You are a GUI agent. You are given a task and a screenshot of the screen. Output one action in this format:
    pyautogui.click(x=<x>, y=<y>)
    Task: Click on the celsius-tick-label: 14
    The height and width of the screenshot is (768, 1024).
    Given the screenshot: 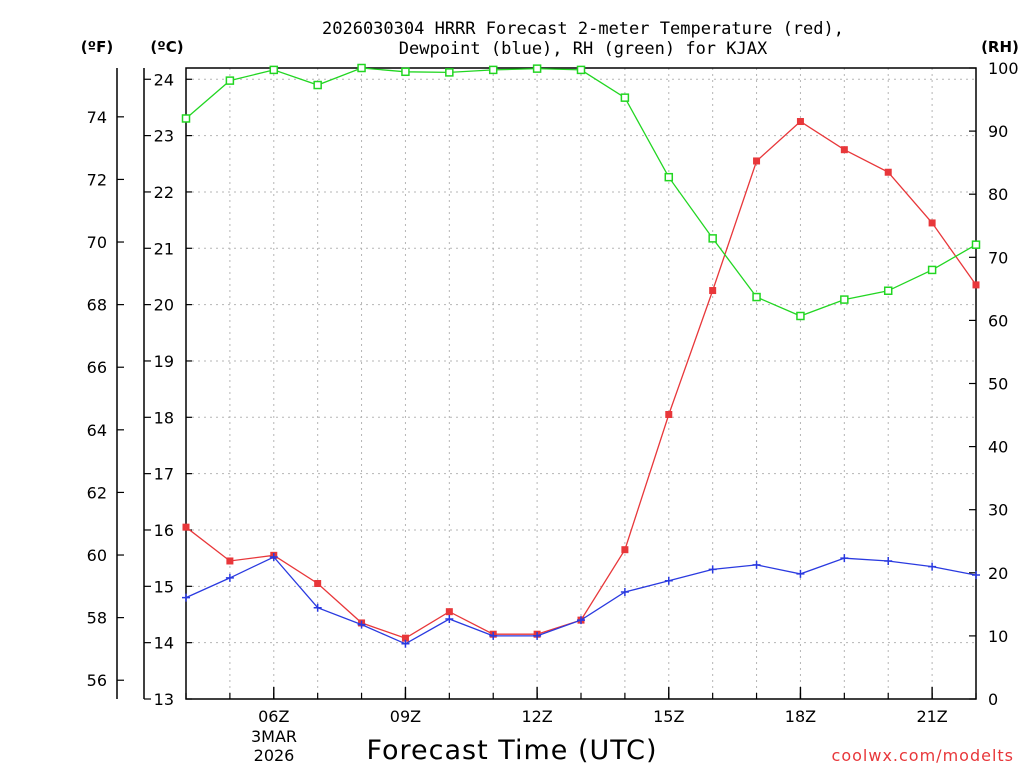 What is the action you would take?
    pyautogui.click(x=164, y=643)
    